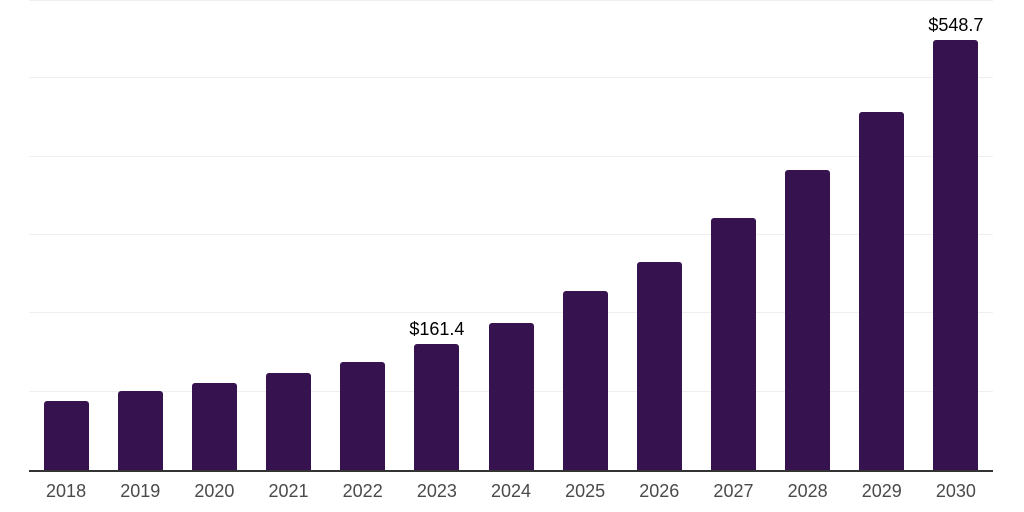 The width and height of the screenshot is (1024, 512). Describe the element at coordinates (437, 406) in the screenshot. I see `bar-2023` at that location.